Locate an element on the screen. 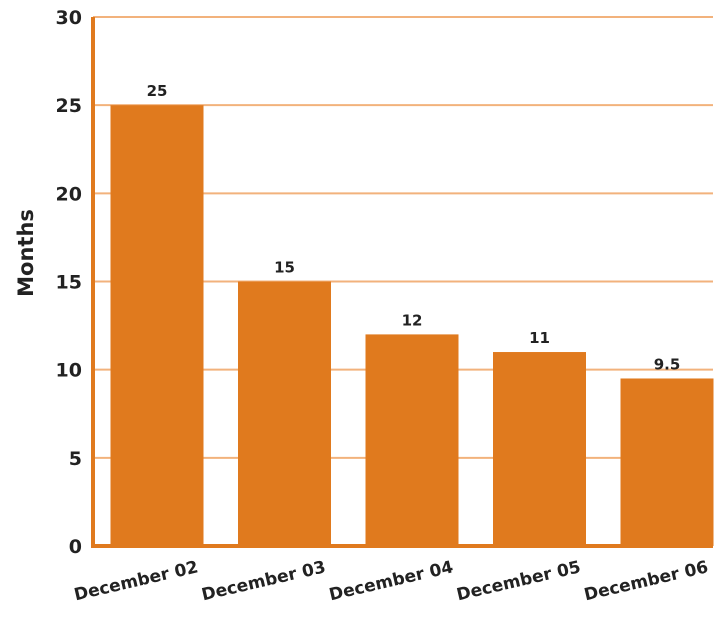  x-tick-label: December 04 is located at coordinates (391, 581).